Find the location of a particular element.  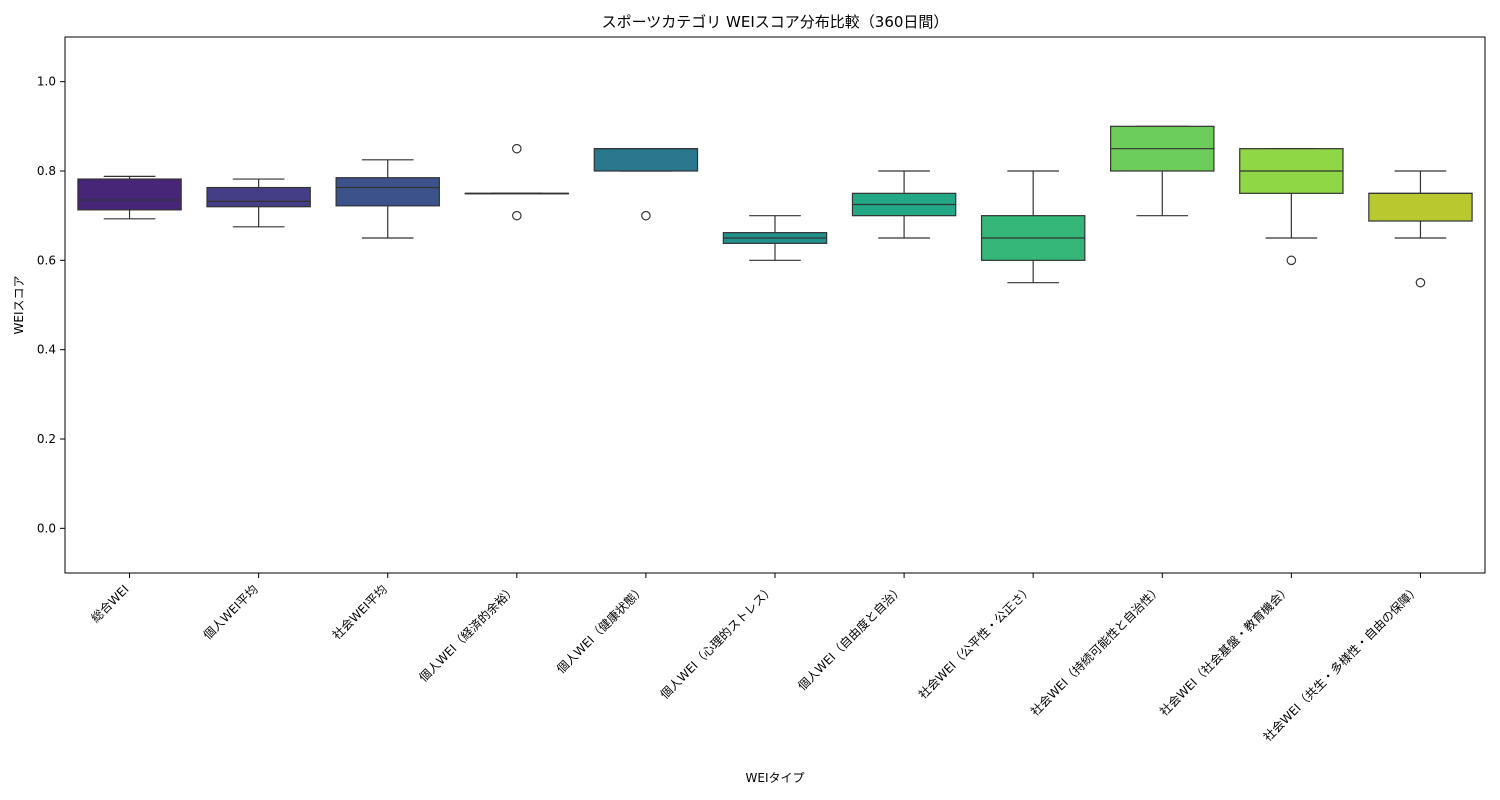

chart-title: スポーツカテゴリ WEIスコア分布比較（360日間） is located at coordinates (775, 22).